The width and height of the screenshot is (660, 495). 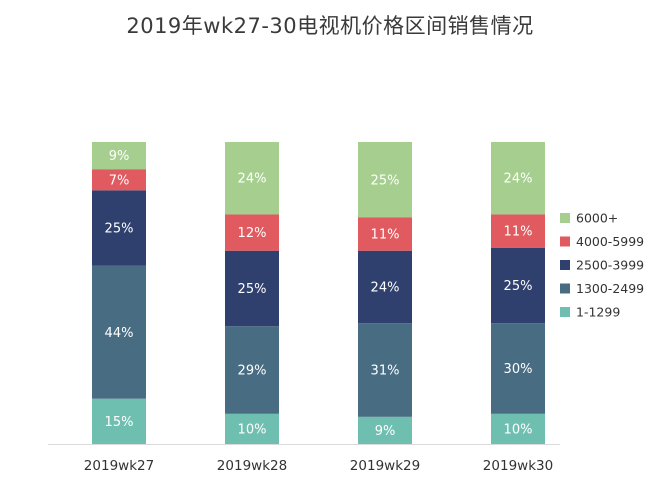 I want to click on bar-label-2019wk28-6000+: 24%, so click(x=252, y=179).